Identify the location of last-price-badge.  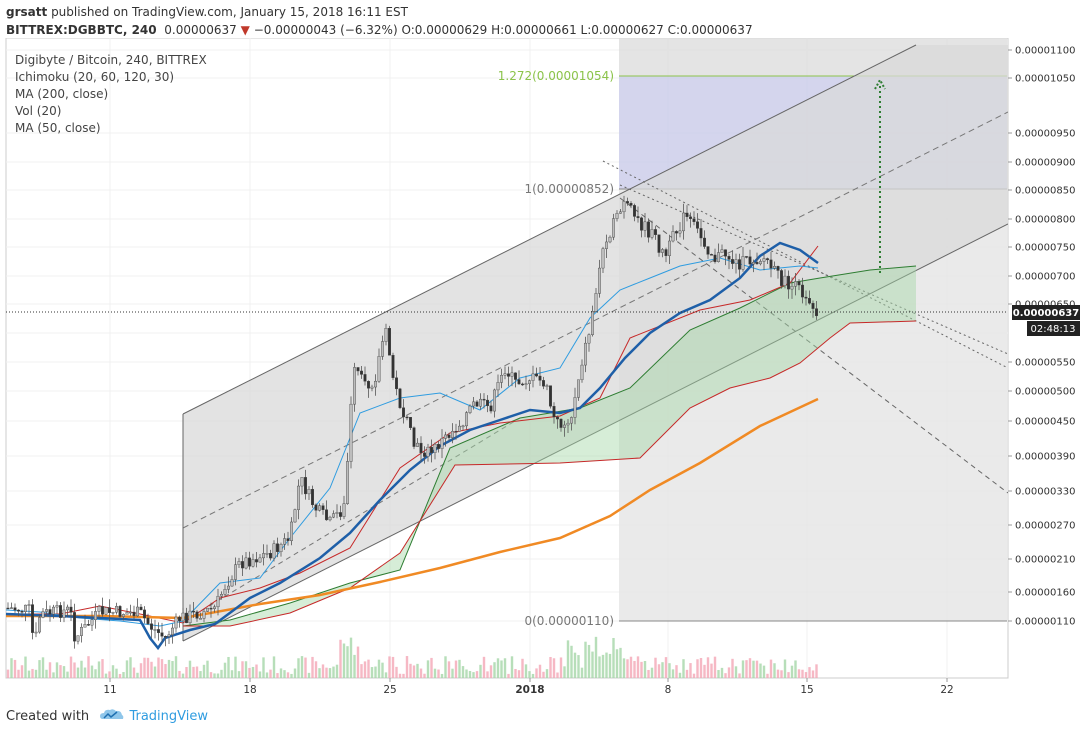
(1046, 312).